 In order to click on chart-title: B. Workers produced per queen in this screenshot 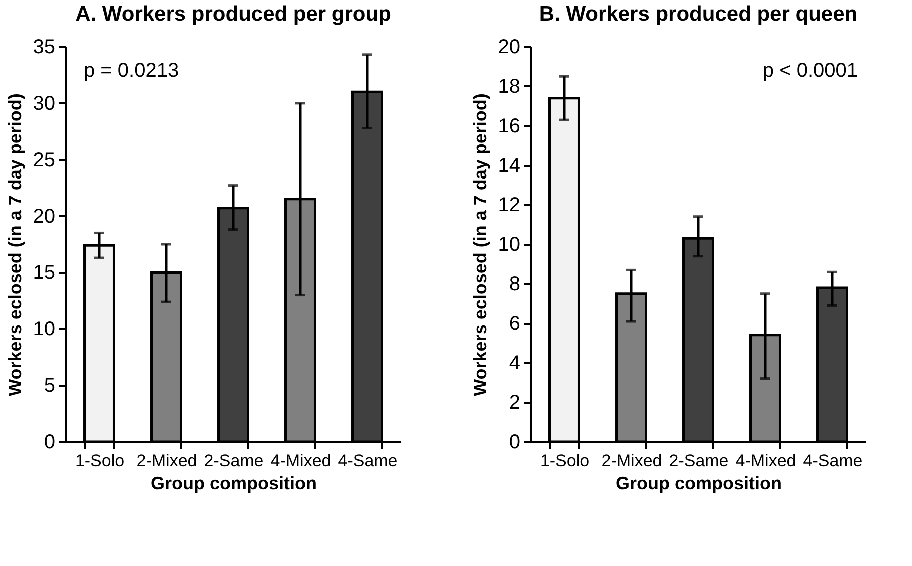, I will do `click(698, 14)`.